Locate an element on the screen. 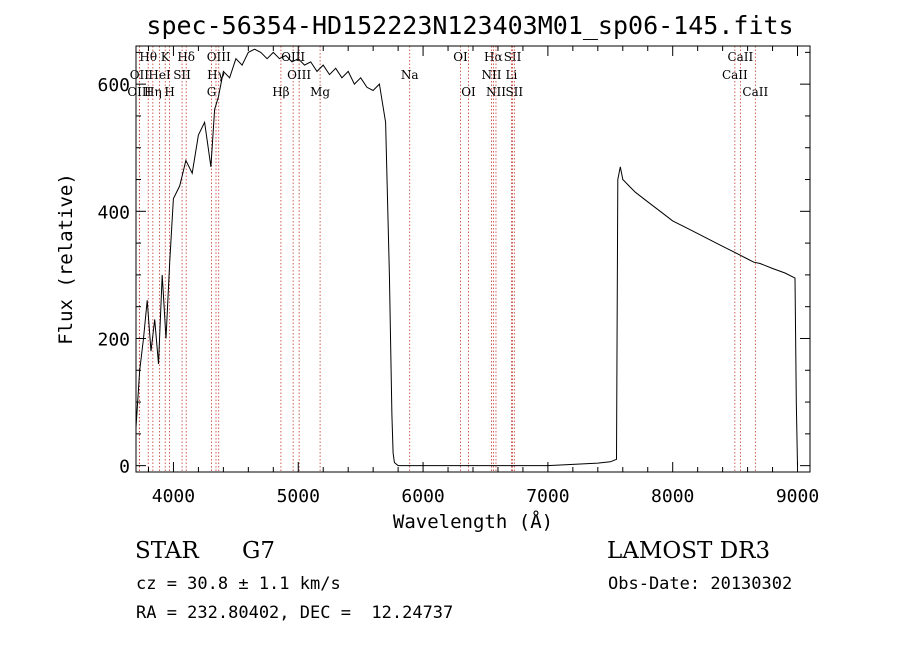  line-marker-label: Hθ is located at coordinates (148, 57).